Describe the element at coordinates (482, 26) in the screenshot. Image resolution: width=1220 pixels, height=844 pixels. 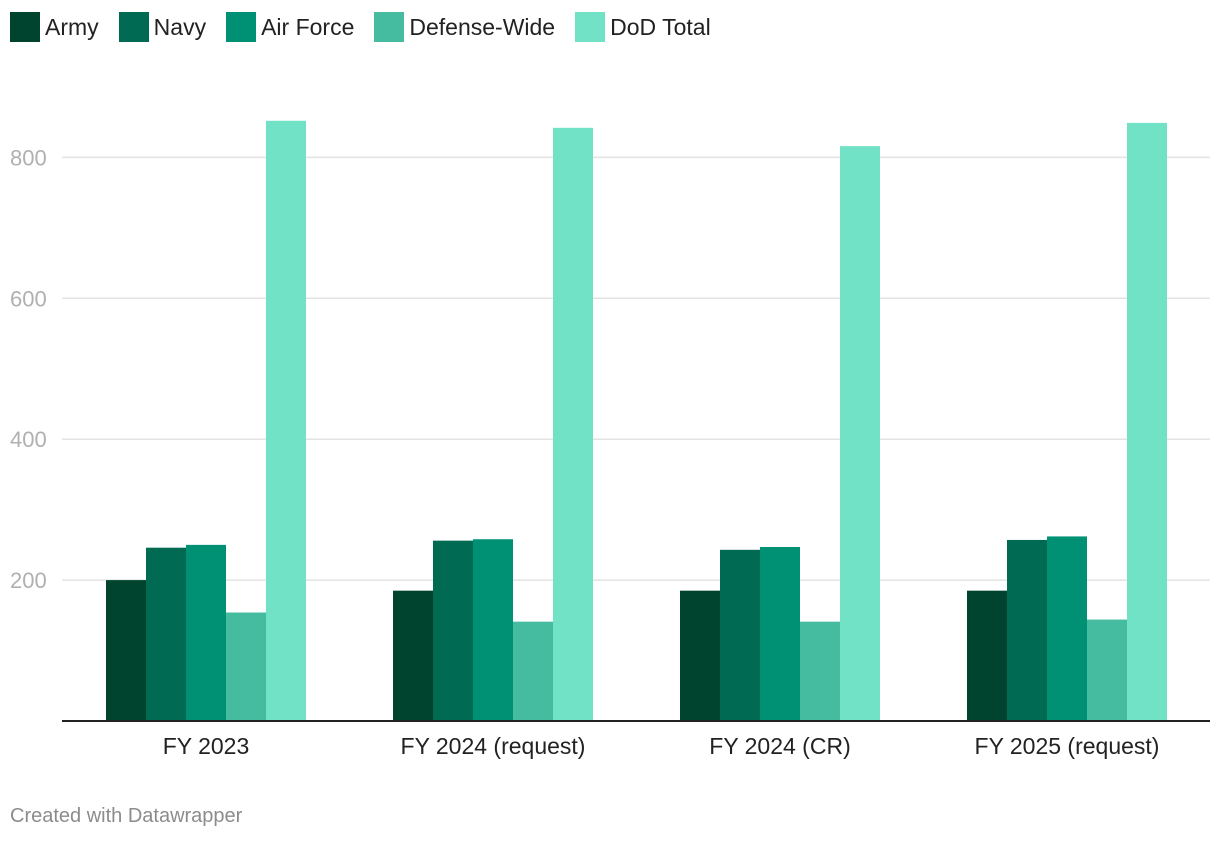
I see `legend-label: Defense-Wide` at that location.